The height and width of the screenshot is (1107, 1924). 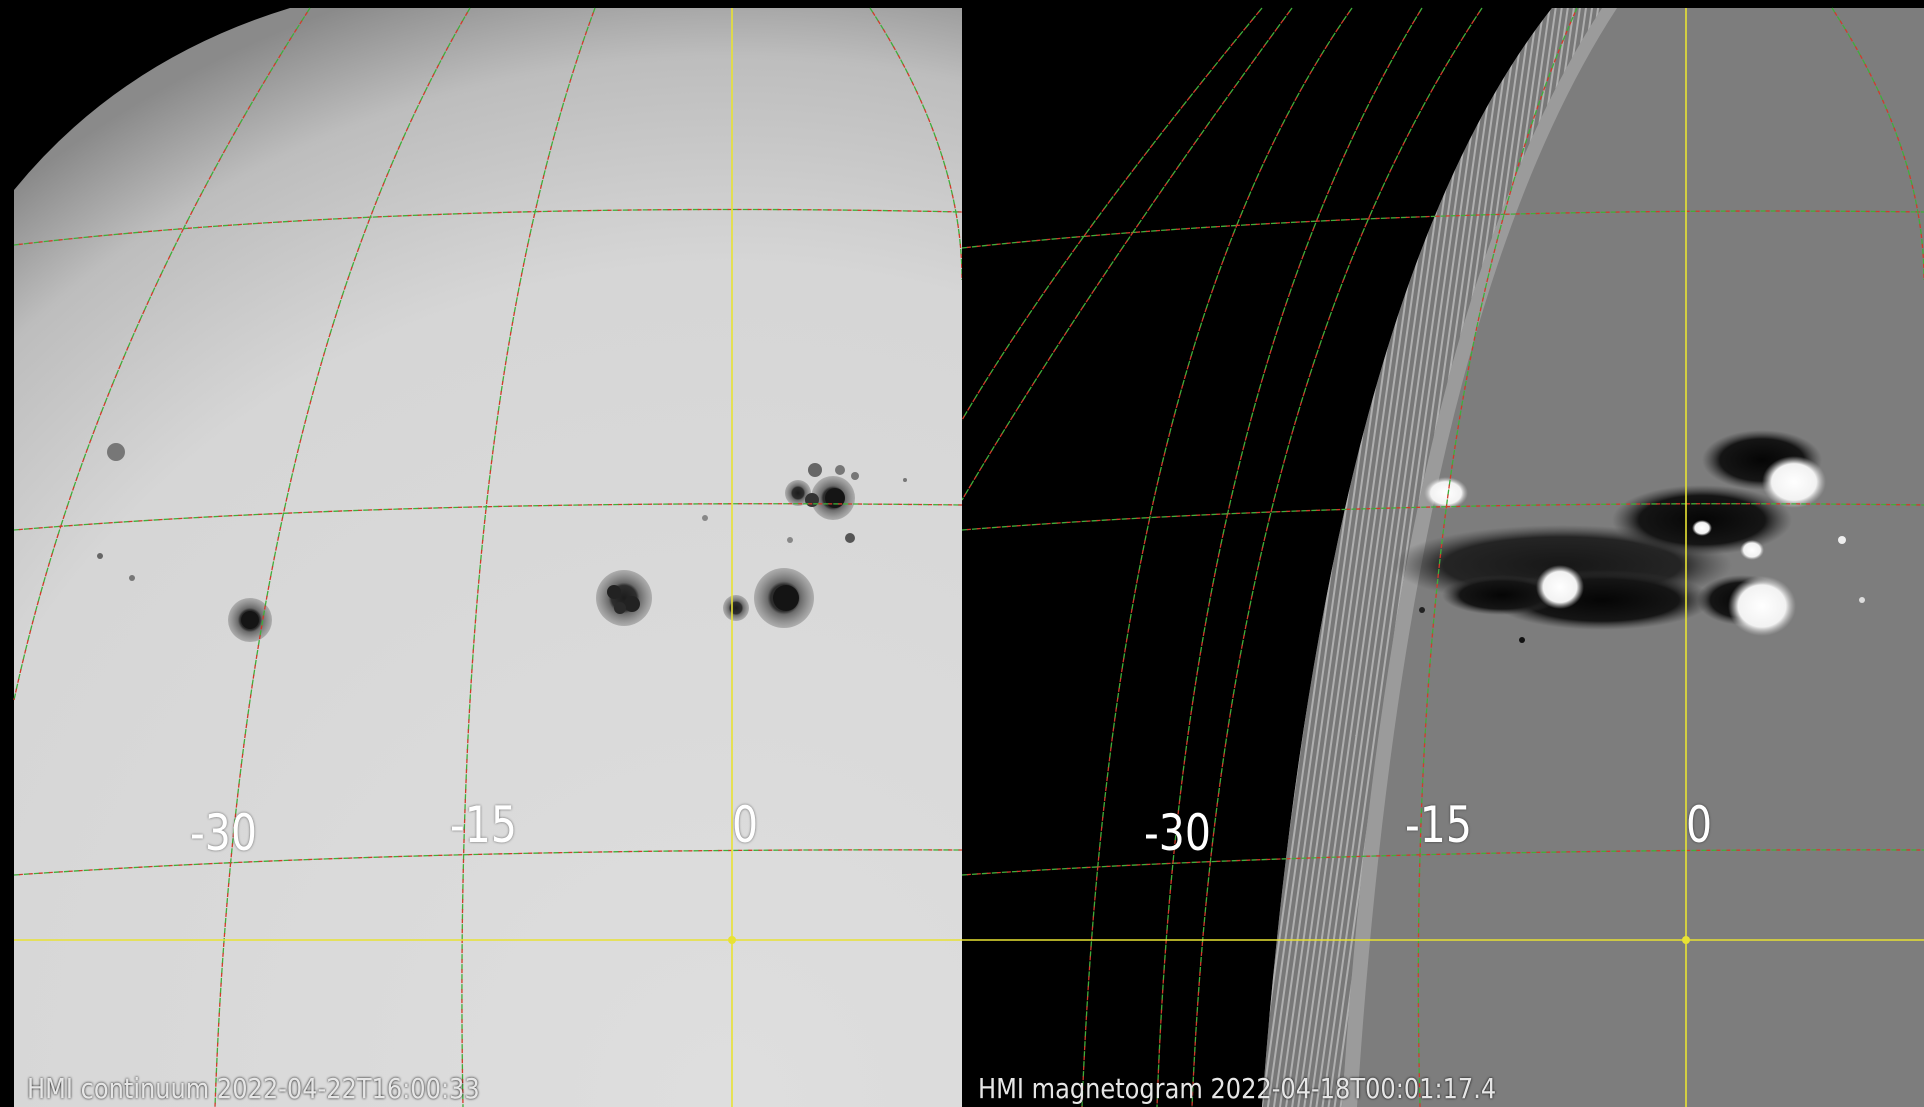 What do you see at coordinates (1628, 536) in the screenshot?
I see `active-region` at bounding box center [1628, 536].